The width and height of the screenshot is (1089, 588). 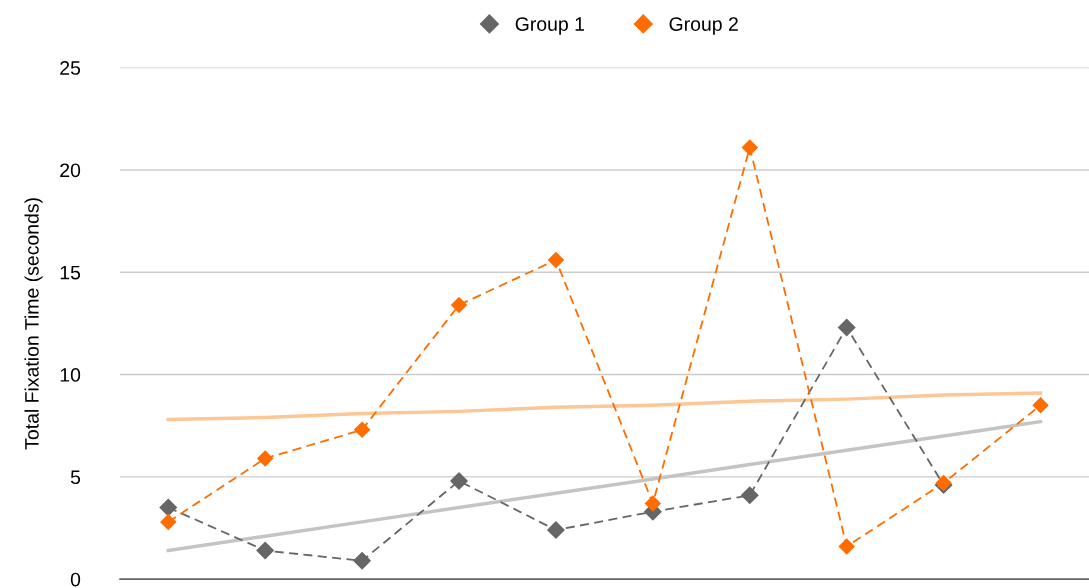 What do you see at coordinates (604, 406) in the screenshot?
I see `line-series` at bounding box center [604, 406].